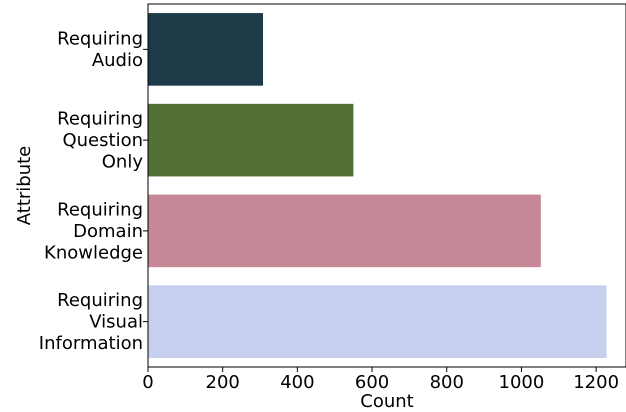 This screenshot has width=626, height=412. I want to click on y-tick-label: Requiring Question Only, so click(100, 141).